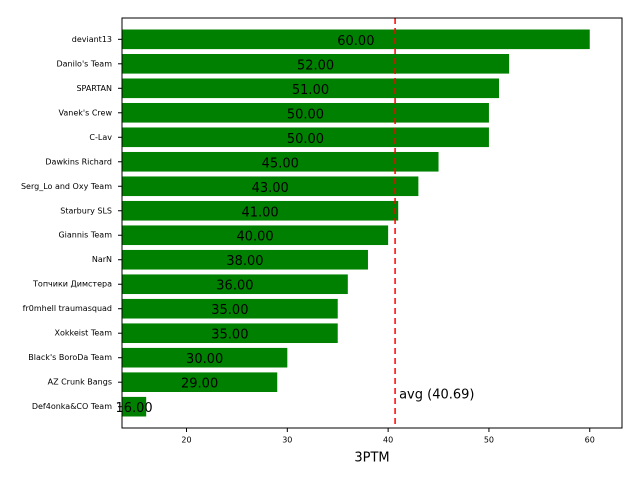  Describe the element at coordinates (287, 440) in the screenshot. I see `x-tick-label: 30` at that location.